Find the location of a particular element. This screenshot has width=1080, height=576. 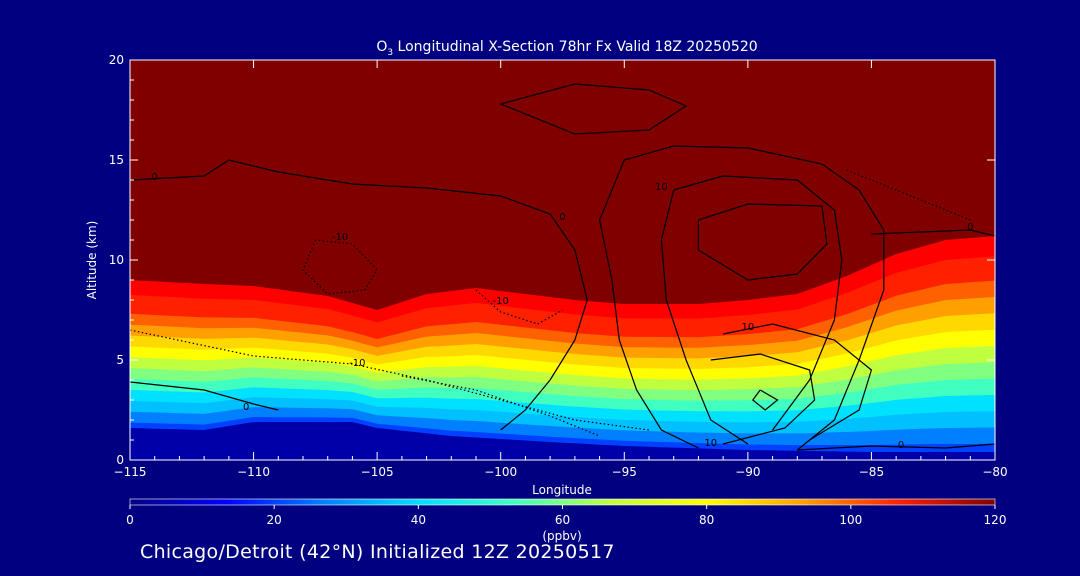

colorbar-tick-label: 120 is located at coordinates (995, 520).